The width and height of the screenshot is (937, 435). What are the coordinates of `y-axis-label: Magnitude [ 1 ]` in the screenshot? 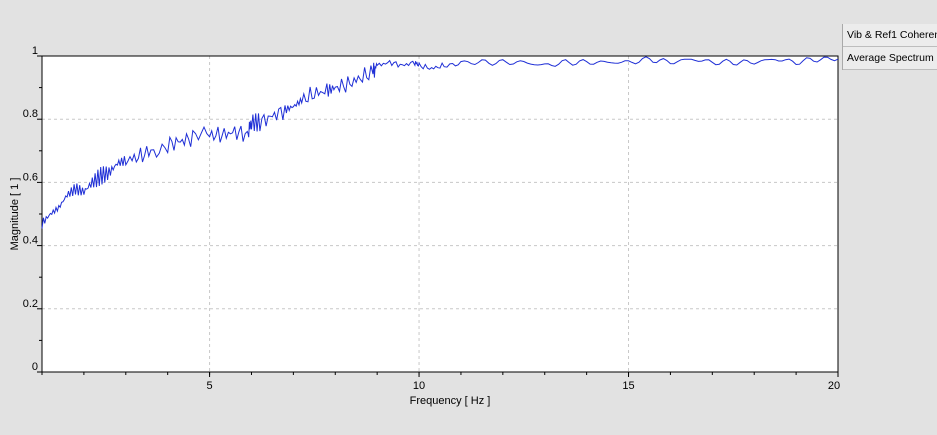 It's located at (15, 214).